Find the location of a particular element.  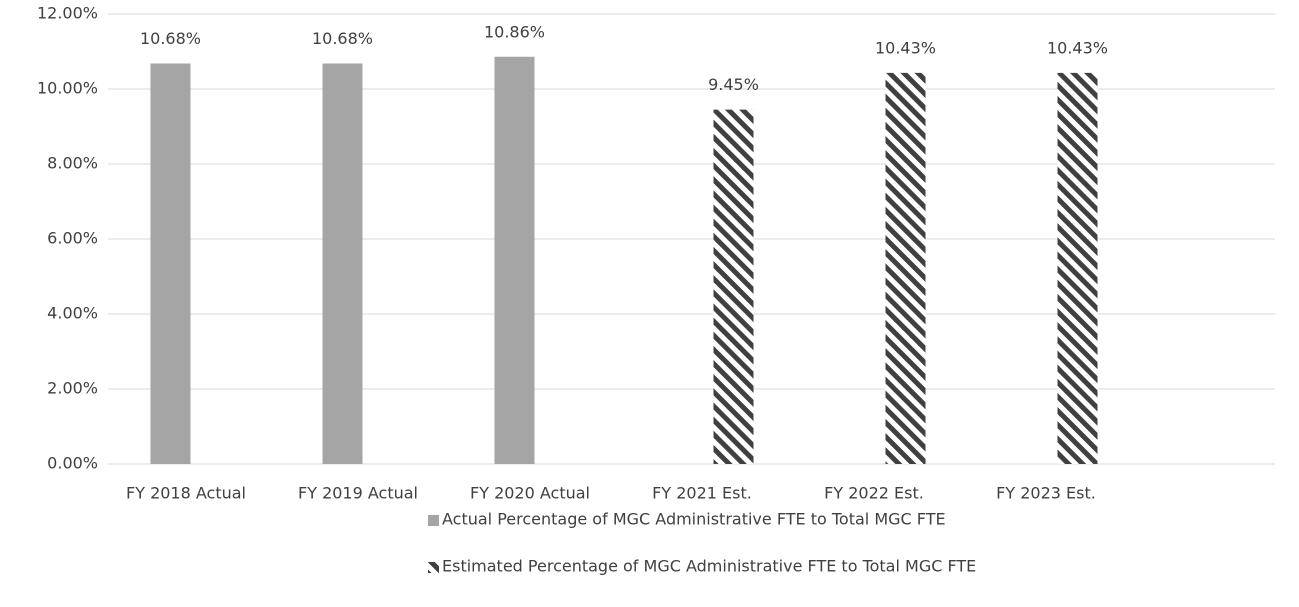

x-tick-label: FY 2020 Actual is located at coordinates (530, 493).